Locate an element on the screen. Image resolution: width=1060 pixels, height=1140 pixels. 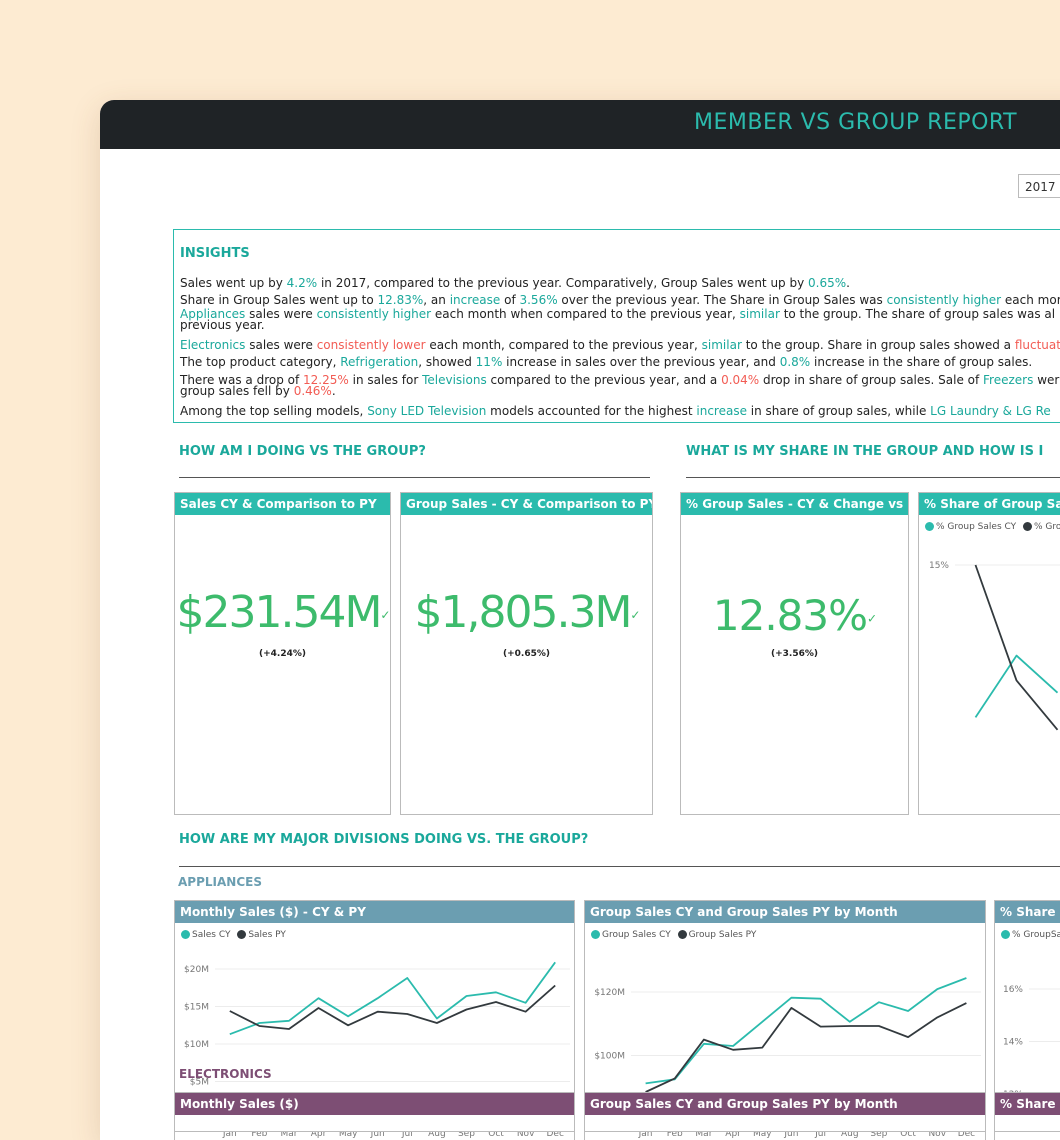
electronics-share-card: % Share o is located at coordinates (1027, 1112).